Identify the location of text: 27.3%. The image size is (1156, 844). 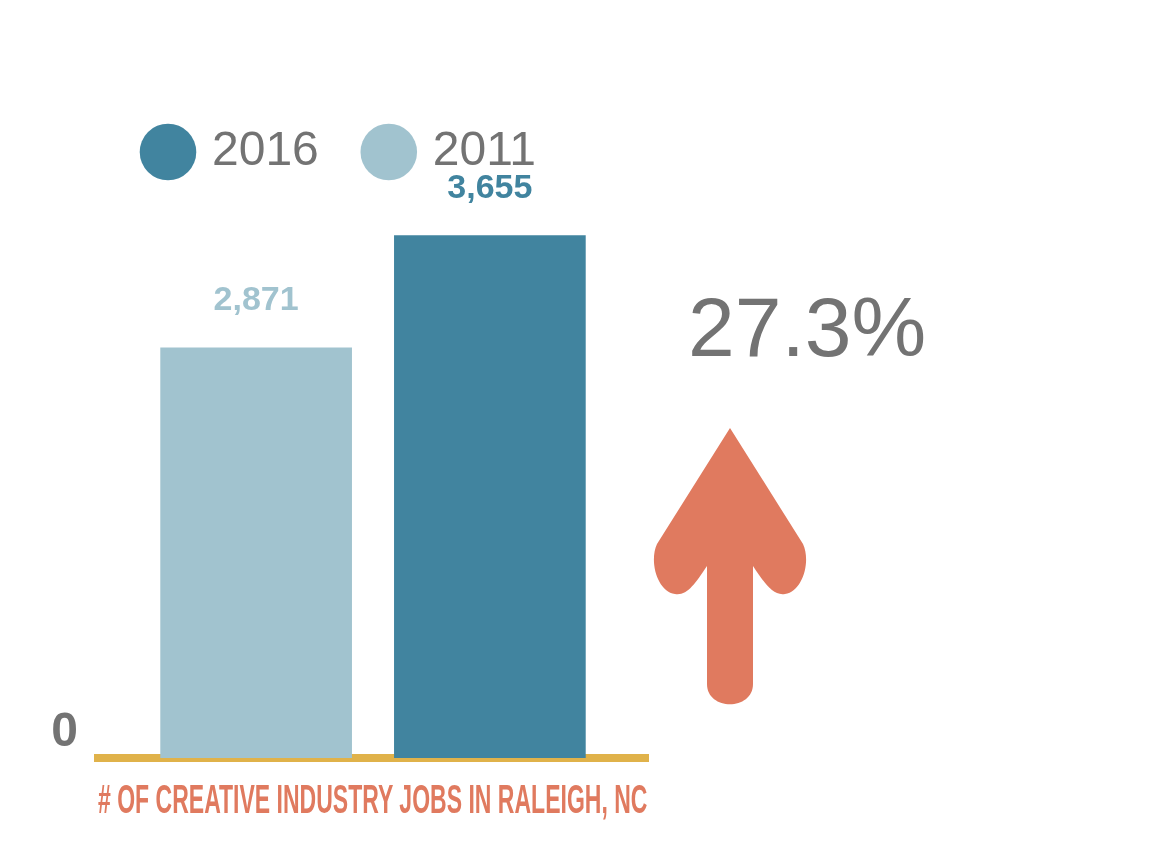
(807, 327).